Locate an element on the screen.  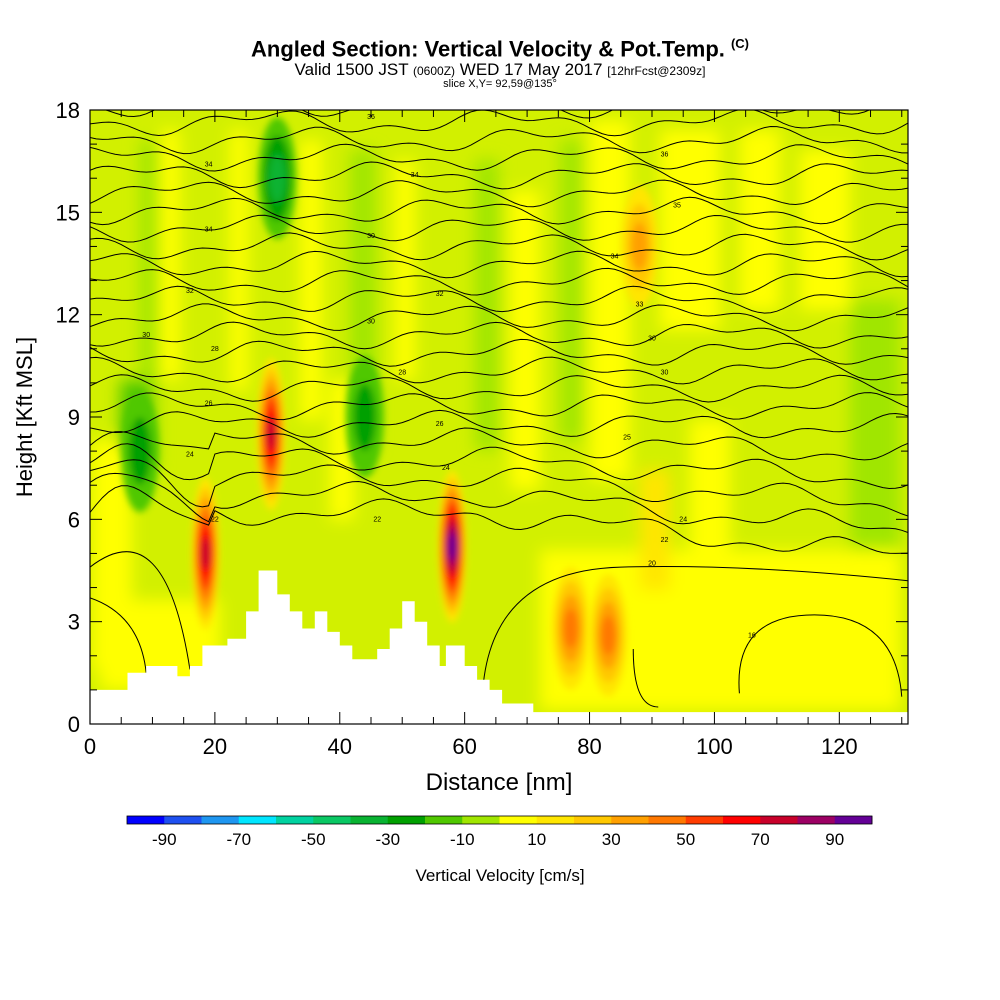
chart-subtitle-slice: slice X,Y= 92,59@135° is located at coordinates (500, 84).